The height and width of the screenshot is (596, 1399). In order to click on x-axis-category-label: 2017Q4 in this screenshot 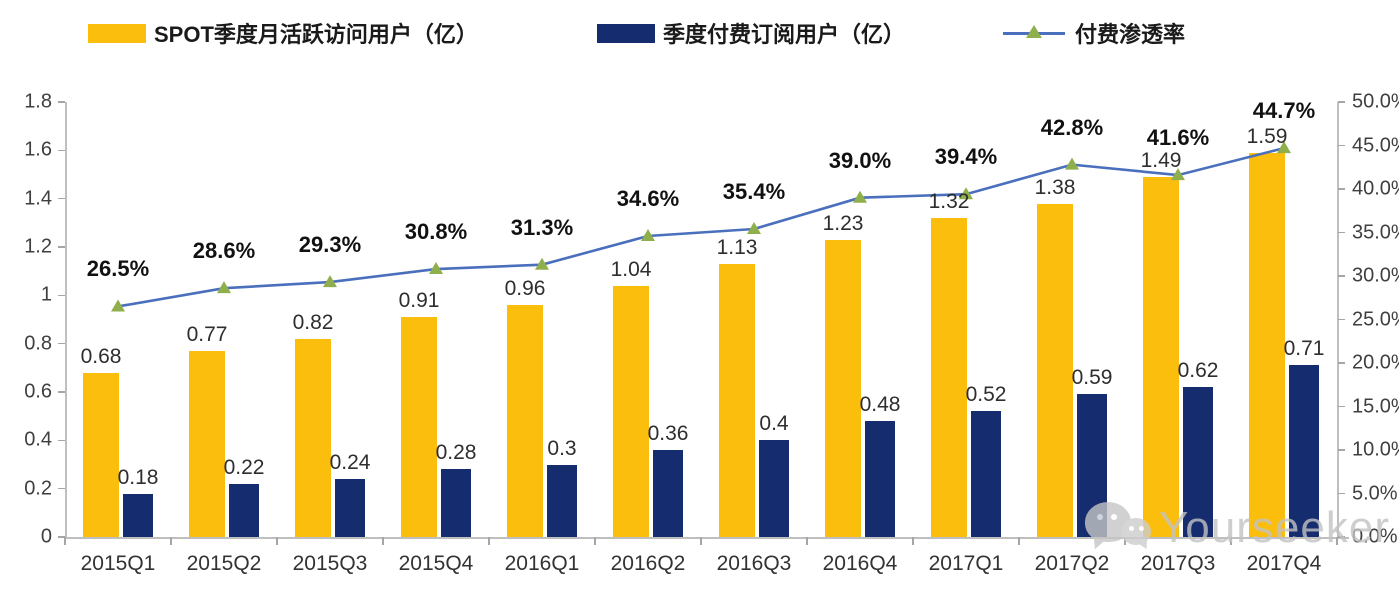, I will do `click(1284, 563)`.